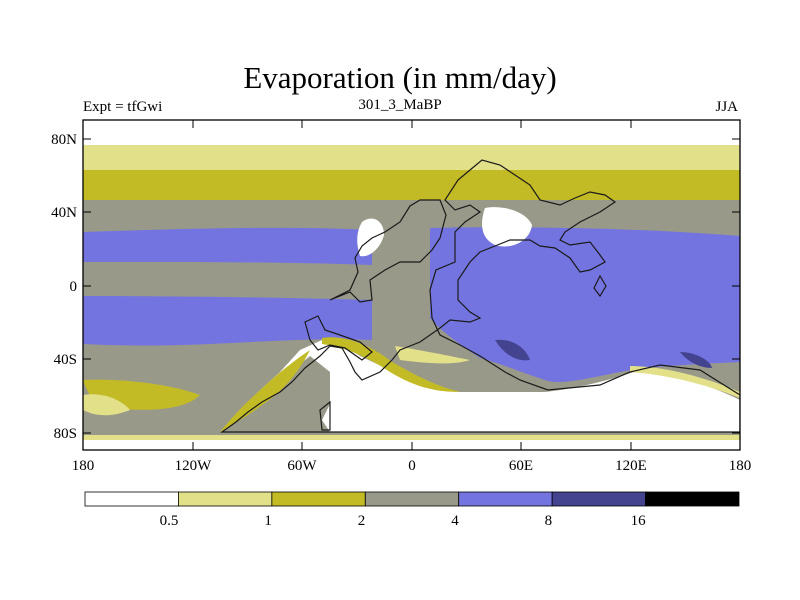  What do you see at coordinates (65, 360) in the screenshot?
I see `lat-tick-label: 40S` at bounding box center [65, 360].